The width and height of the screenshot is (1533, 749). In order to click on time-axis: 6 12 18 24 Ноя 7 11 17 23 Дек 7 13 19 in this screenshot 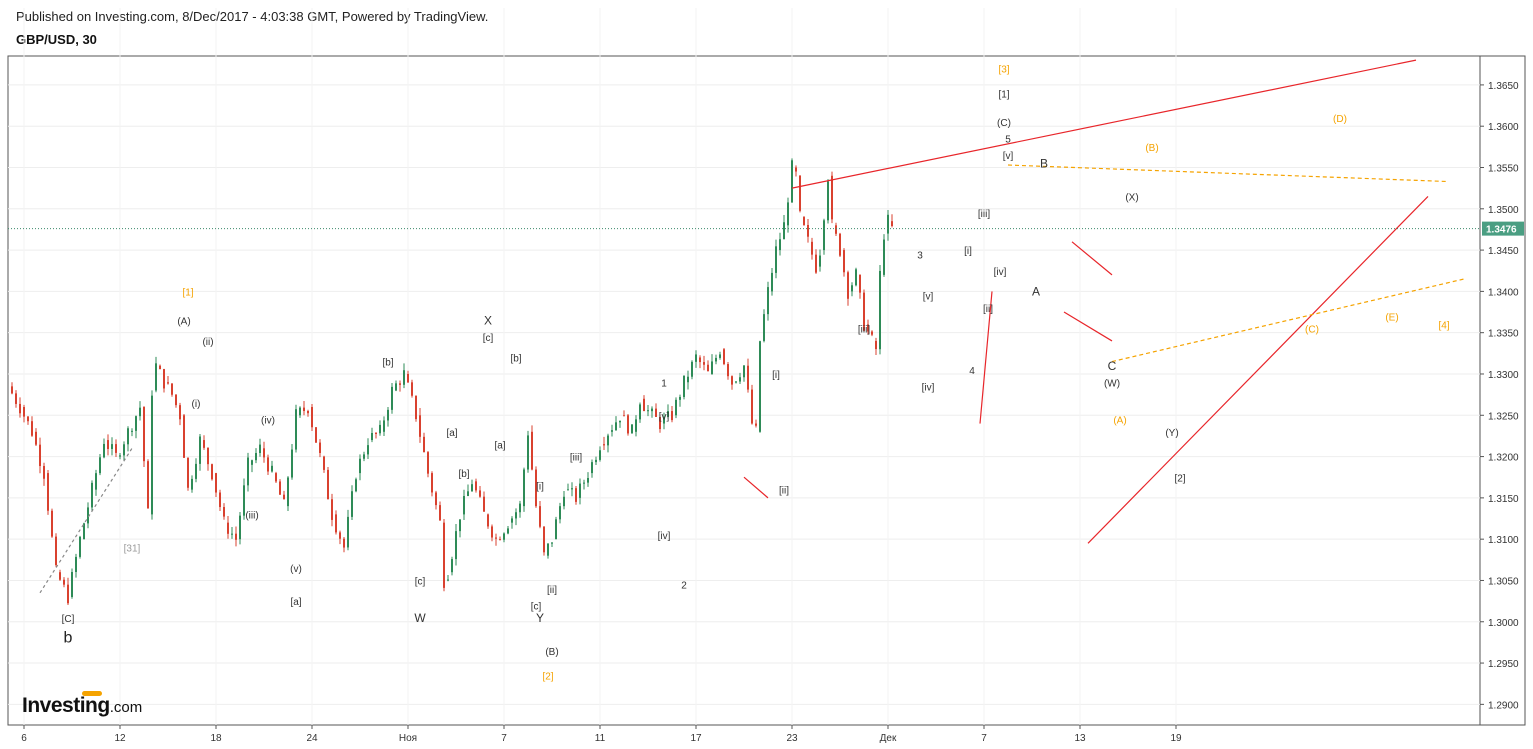, I will do `click(601, 734)`.